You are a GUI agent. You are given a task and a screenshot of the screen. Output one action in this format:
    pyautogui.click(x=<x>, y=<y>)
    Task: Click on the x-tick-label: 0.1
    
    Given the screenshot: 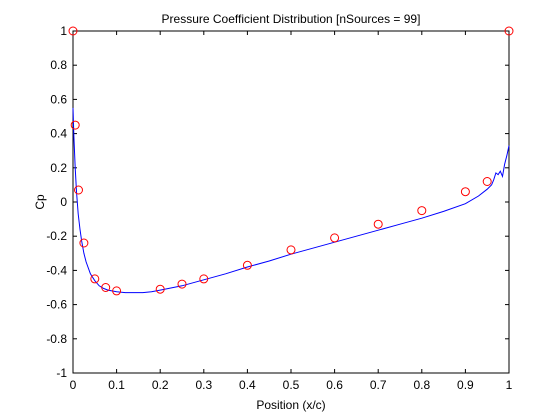 What is the action you would take?
    pyautogui.click(x=116, y=385)
    